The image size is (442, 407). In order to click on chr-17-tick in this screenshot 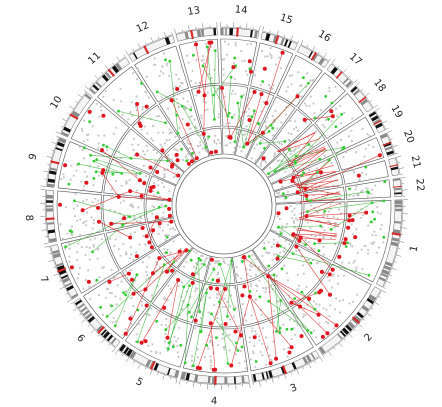, I will do `click(333, 61)`.